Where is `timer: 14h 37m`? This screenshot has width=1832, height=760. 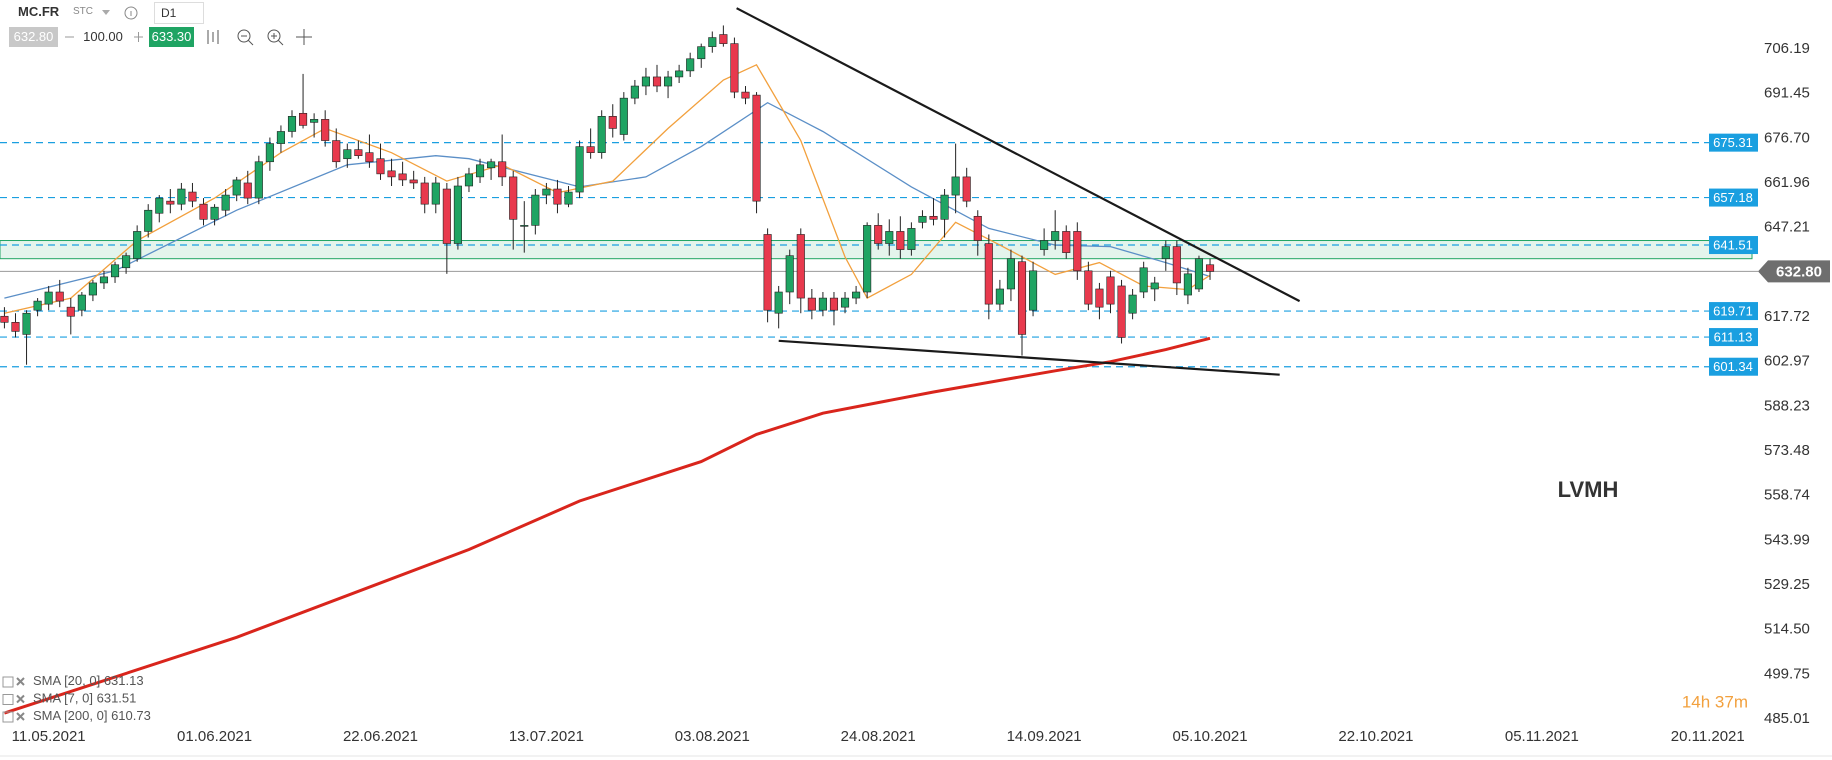
timer: 14h 37m is located at coordinates (1715, 701).